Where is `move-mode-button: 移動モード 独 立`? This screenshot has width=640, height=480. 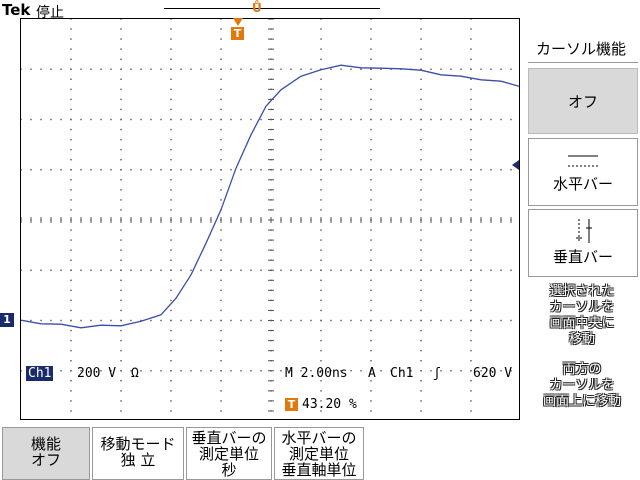 move-mode-button: 移動モード 独 立 is located at coordinates (138, 453).